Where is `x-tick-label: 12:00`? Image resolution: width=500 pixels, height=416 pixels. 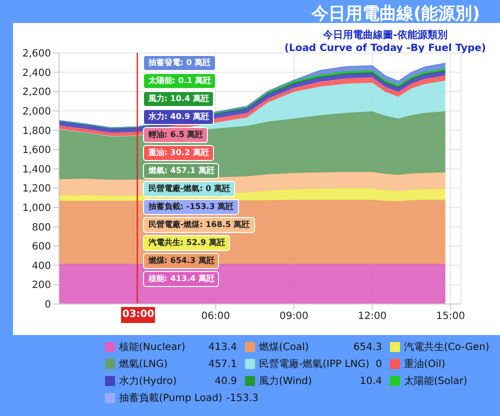
x-tick-label: 12:00 is located at coordinates (372, 316).